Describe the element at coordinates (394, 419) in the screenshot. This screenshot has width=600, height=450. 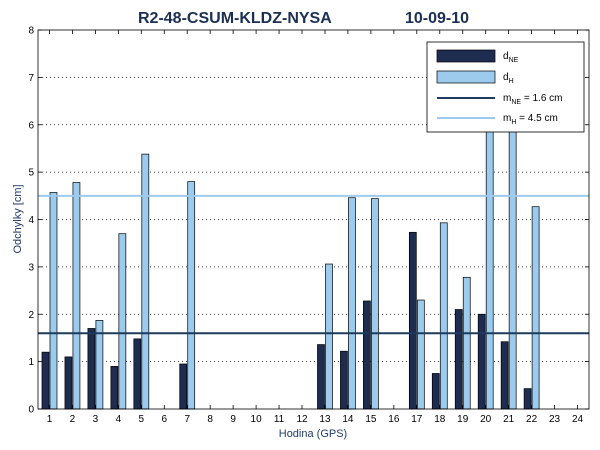
I see `x-tick-label: 16` at that location.